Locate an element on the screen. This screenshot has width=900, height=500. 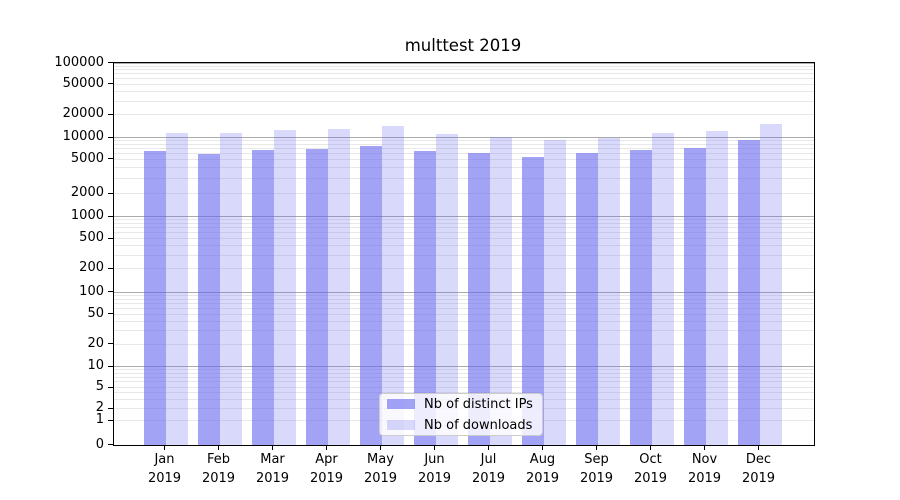
chart-title: multtest 2019 is located at coordinates (463, 45).